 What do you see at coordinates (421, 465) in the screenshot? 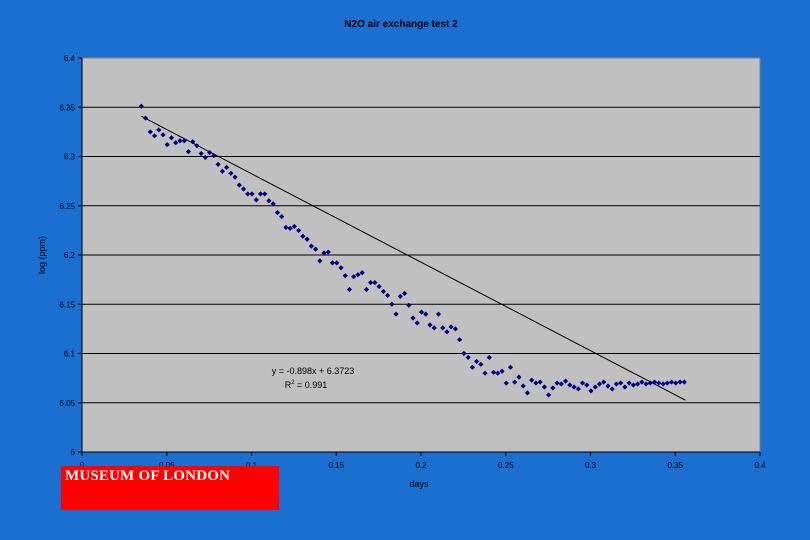
I see `x-tick-label: 0.2` at bounding box center [421, 465].